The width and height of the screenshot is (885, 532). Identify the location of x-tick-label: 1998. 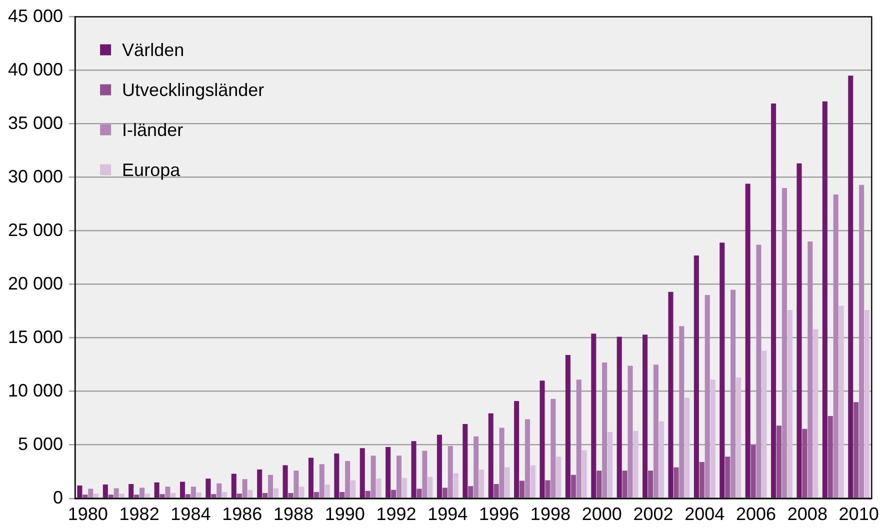
(550, 514).